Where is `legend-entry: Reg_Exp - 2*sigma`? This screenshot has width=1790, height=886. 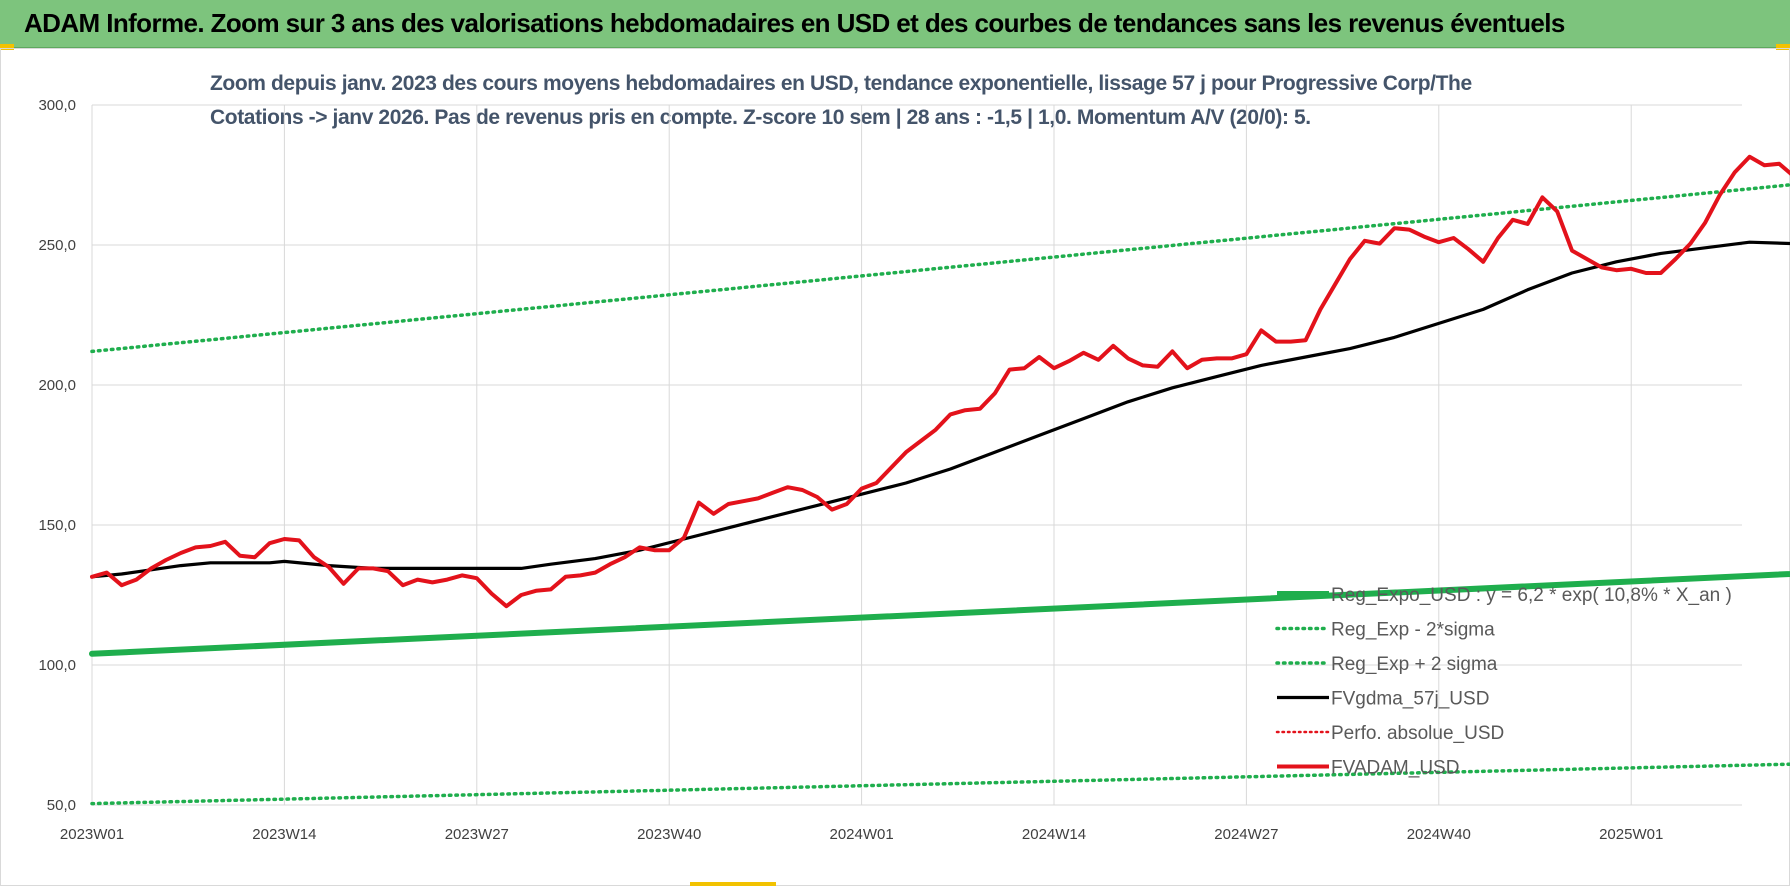 legend-entry: Reg_Exp - 2*sigma is located at coordinates (1413, 630).